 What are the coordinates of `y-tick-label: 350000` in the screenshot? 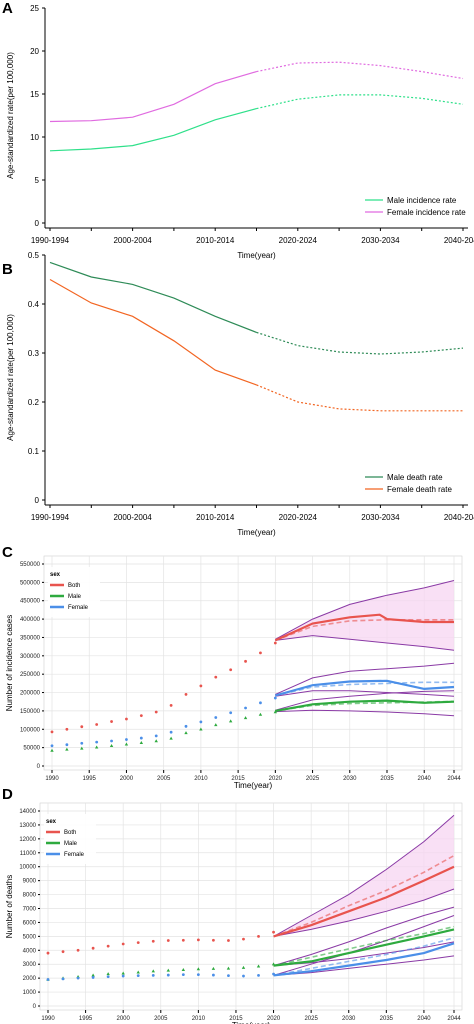 It's located at (30, 638).